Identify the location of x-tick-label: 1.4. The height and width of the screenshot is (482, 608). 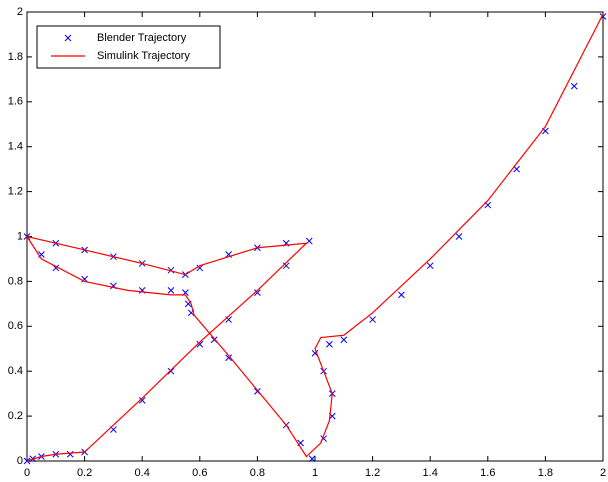
(430, 473).